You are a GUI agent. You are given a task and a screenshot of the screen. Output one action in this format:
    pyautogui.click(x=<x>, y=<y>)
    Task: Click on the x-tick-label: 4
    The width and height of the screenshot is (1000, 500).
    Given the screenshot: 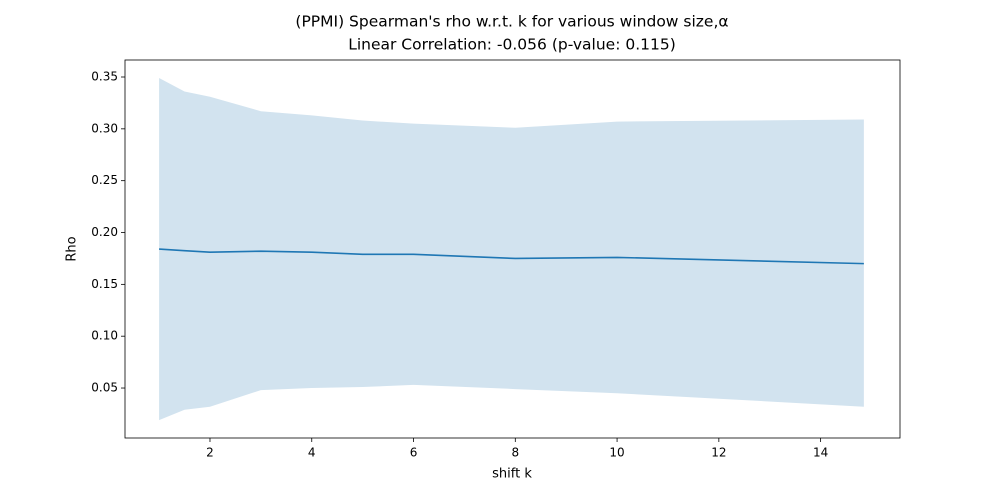 What is the action you would take?
    pyautogui.click(x=312, y=453)
    